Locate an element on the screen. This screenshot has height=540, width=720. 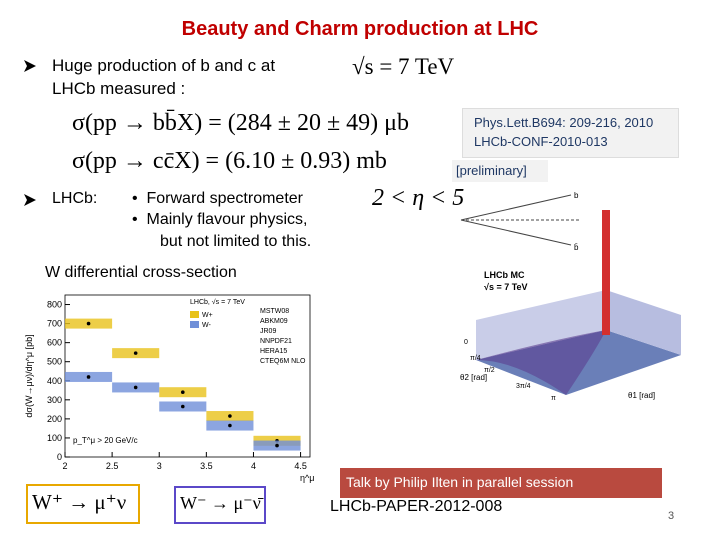
y-tick-label: 0 is located at coordinates (59, 457).